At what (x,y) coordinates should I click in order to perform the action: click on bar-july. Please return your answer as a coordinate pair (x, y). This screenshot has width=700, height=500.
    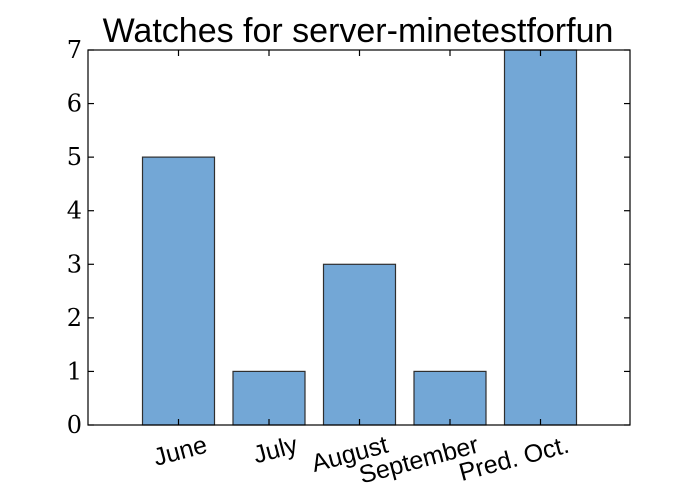
    Looking at the image, I should click on (269, 398).